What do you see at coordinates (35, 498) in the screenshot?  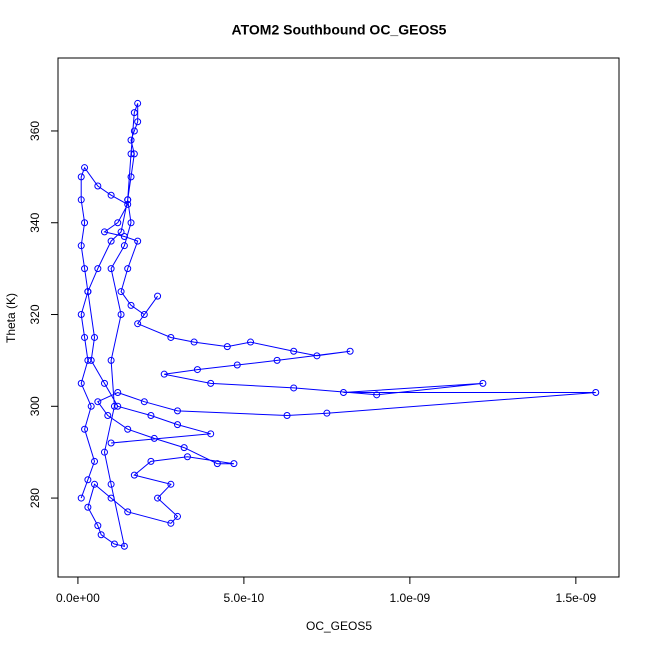 I see `y-tick-label: 280` at bounding box center [35, 498].